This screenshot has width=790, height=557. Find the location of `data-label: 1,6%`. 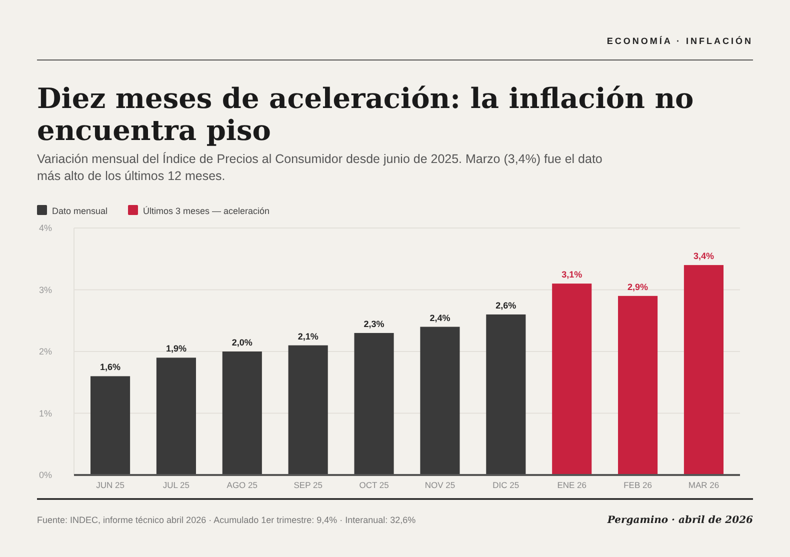

data-label: 1,6% is located at coordinates (110, 367).